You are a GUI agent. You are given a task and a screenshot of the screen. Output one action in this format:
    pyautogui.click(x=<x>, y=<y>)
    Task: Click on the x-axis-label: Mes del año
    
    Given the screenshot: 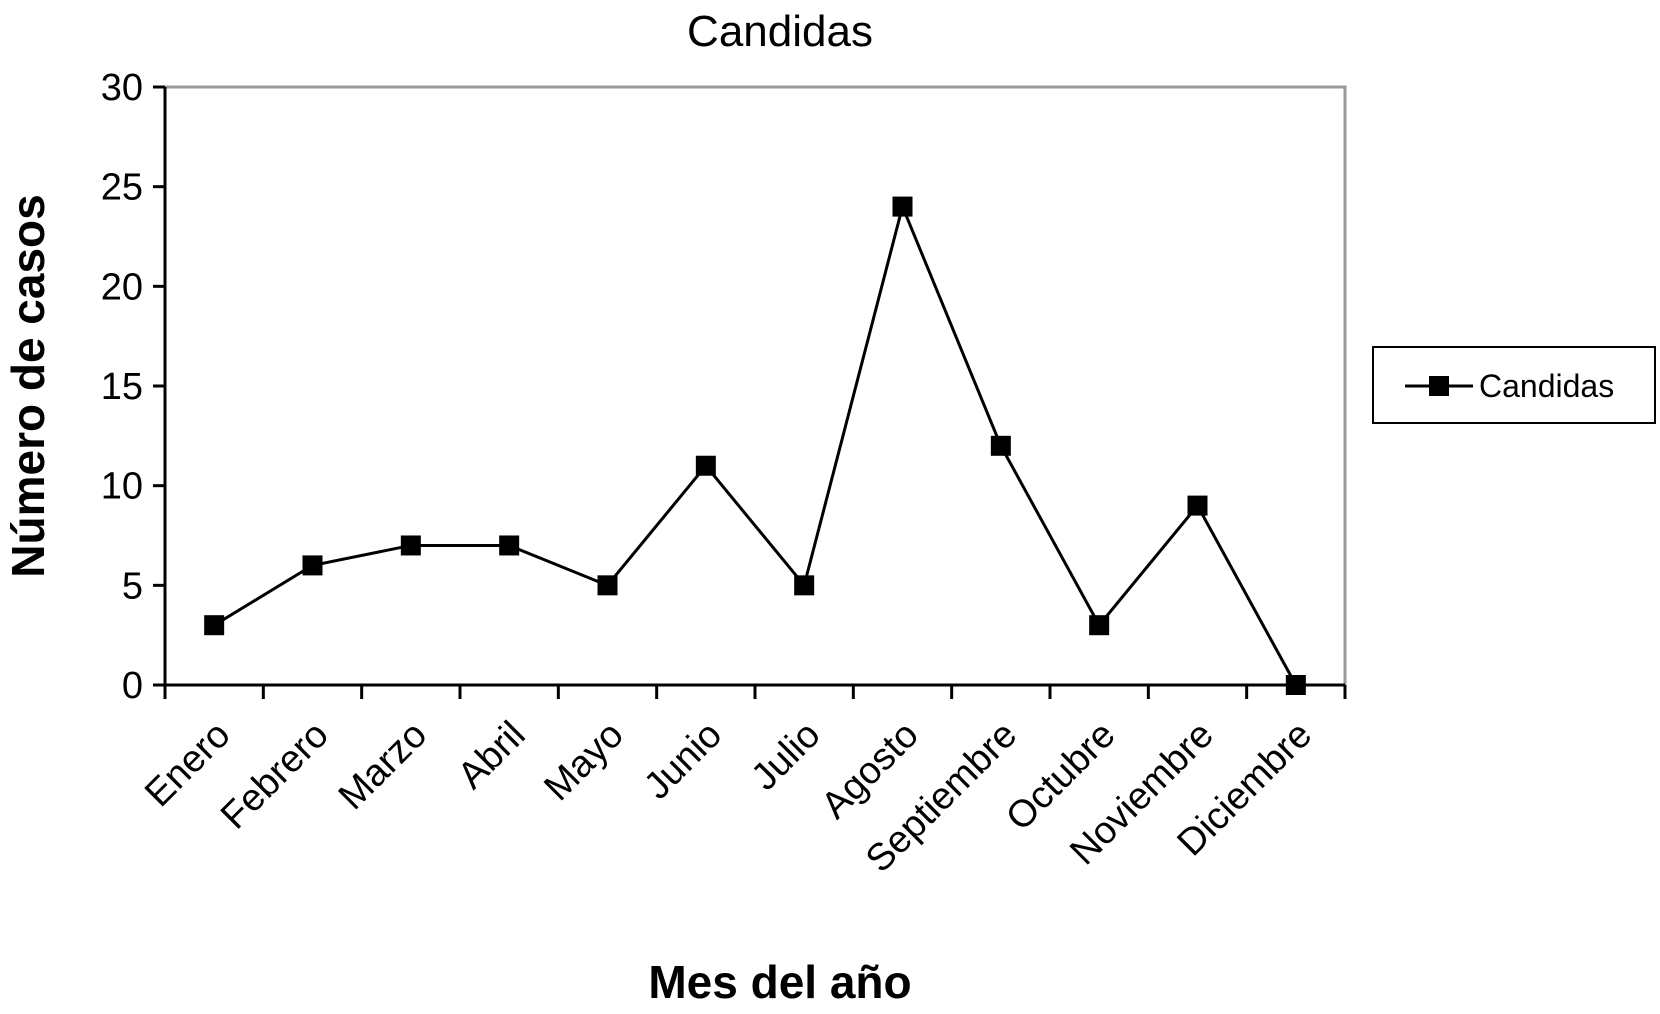 What is the action you would take?
    pyautogui.click(x=779, y=982)
    